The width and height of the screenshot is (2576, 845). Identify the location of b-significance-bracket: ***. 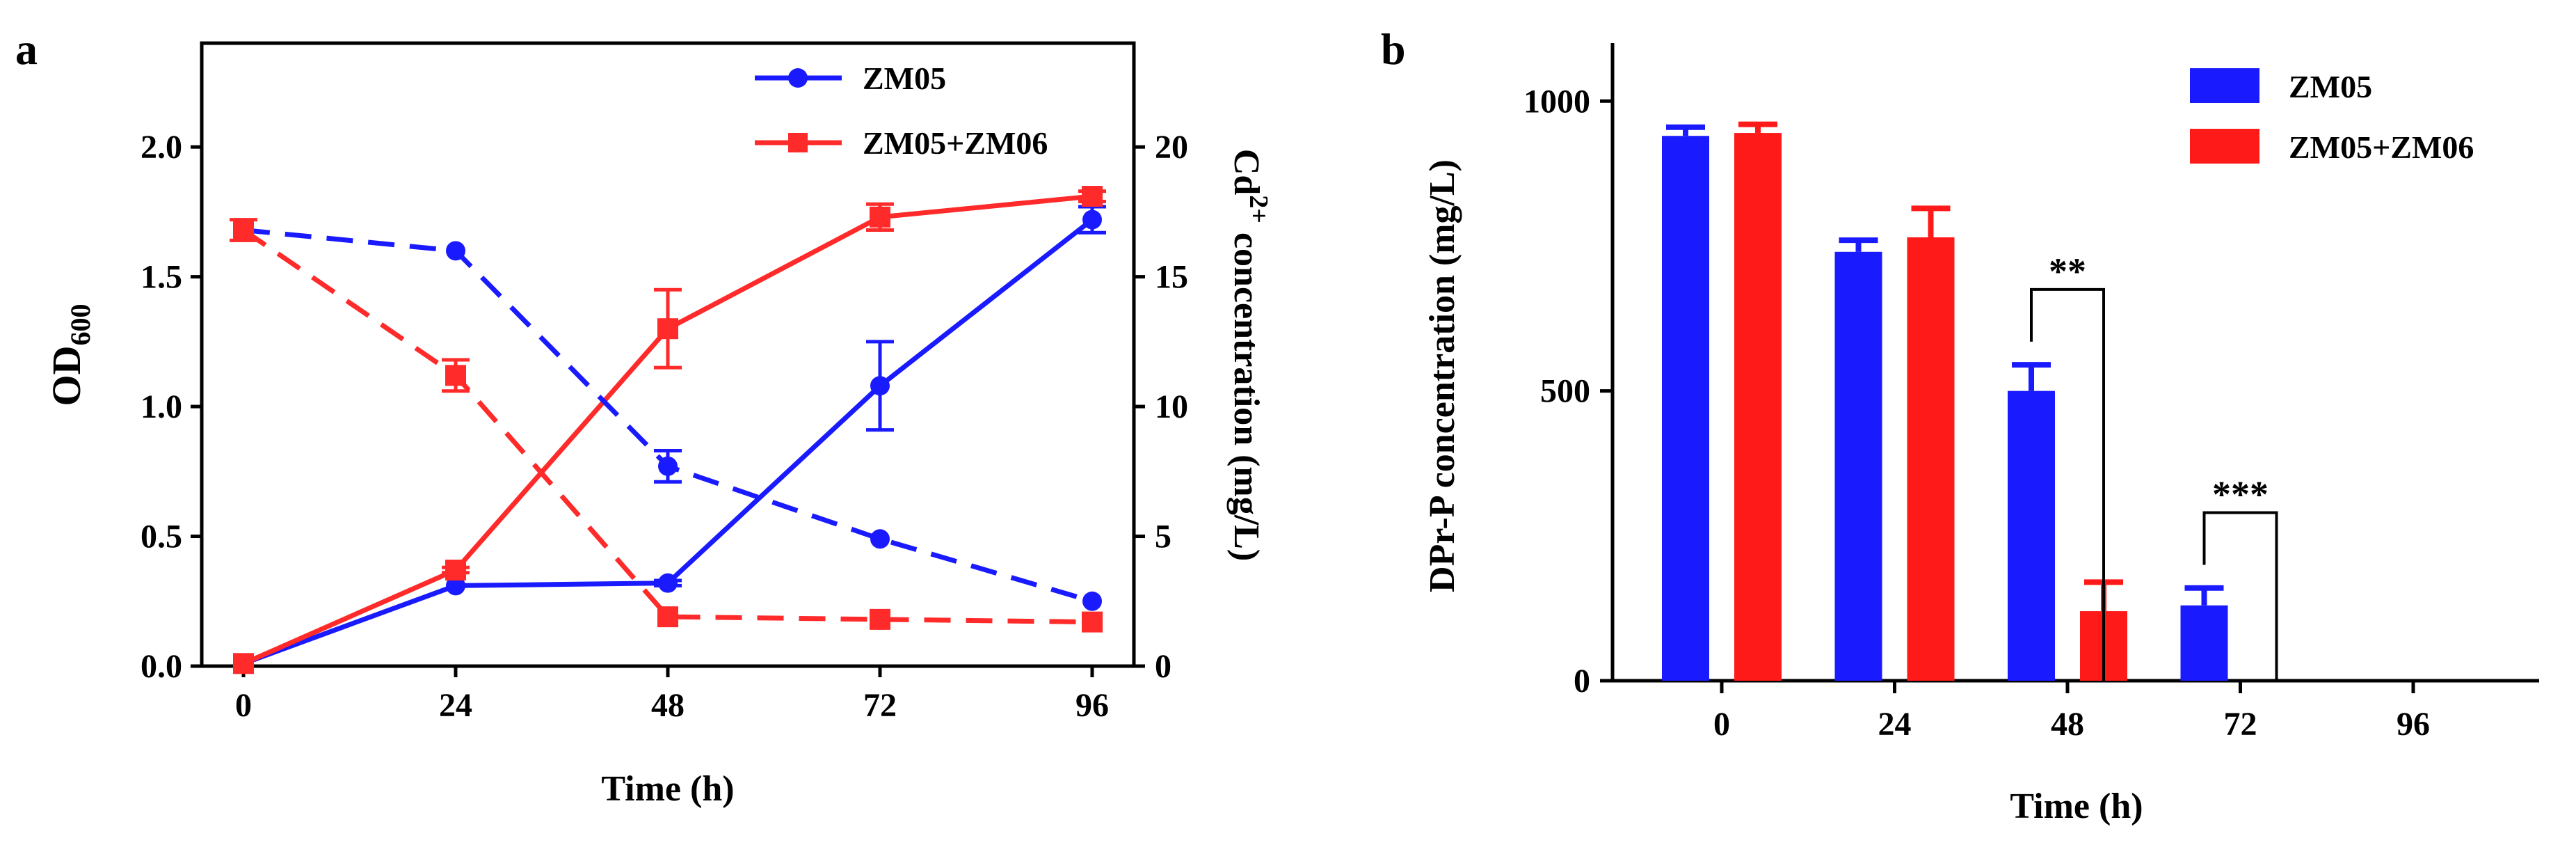
(2240, 577).